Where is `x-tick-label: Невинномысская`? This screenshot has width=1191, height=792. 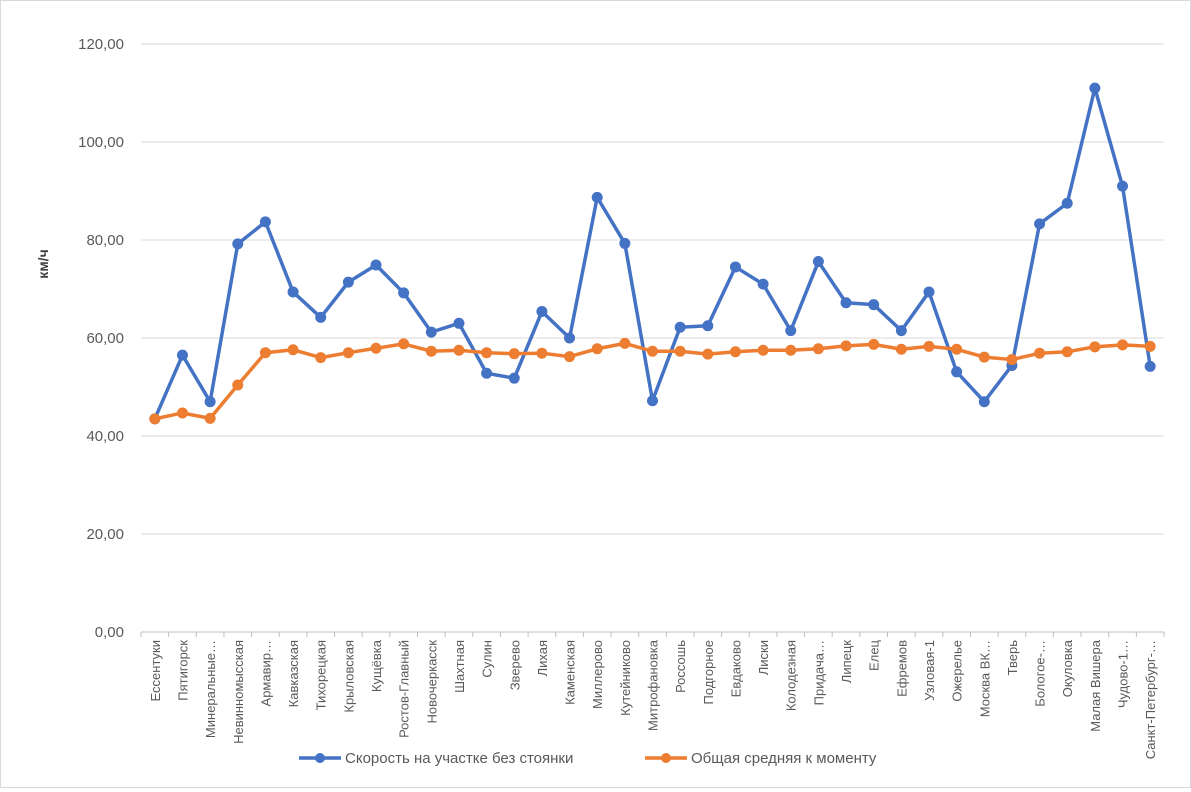 x-tick-label: Невинномысская is located at coordinates (238, 692).